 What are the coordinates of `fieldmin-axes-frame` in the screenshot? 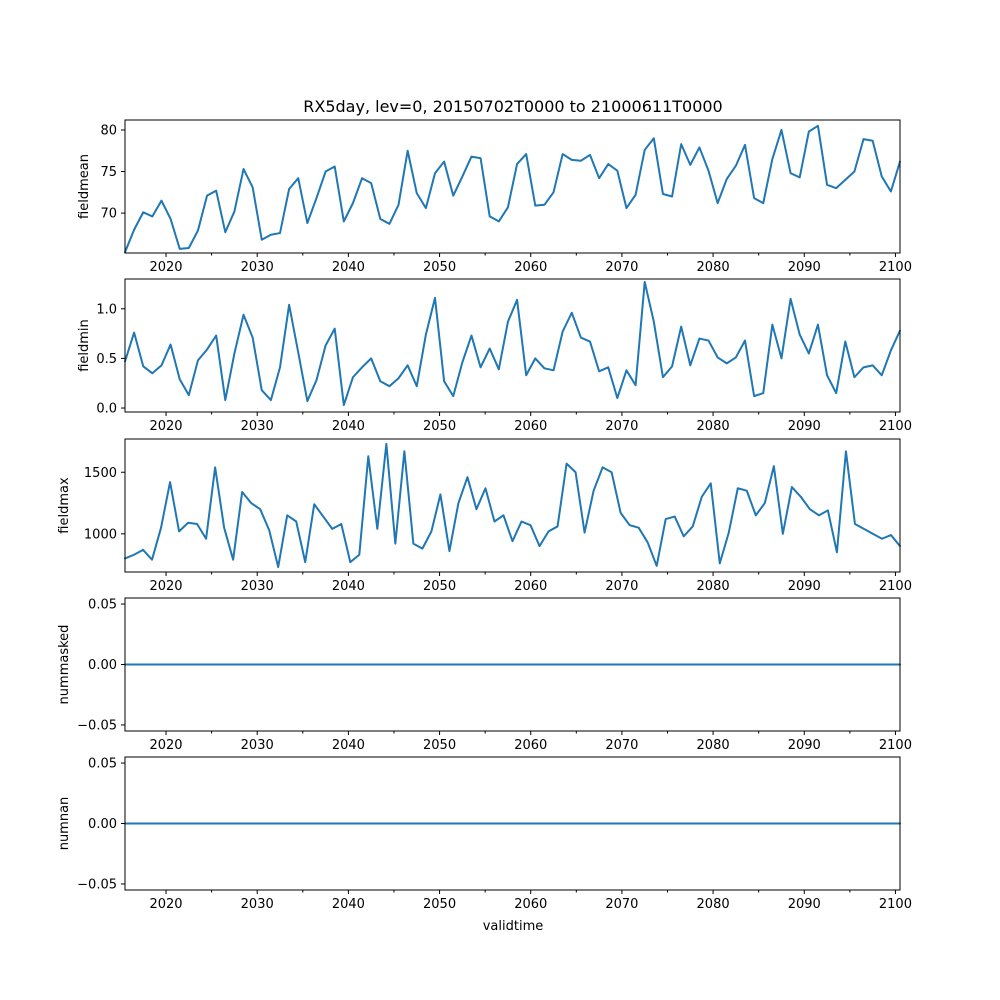 It's located at (512, 345).